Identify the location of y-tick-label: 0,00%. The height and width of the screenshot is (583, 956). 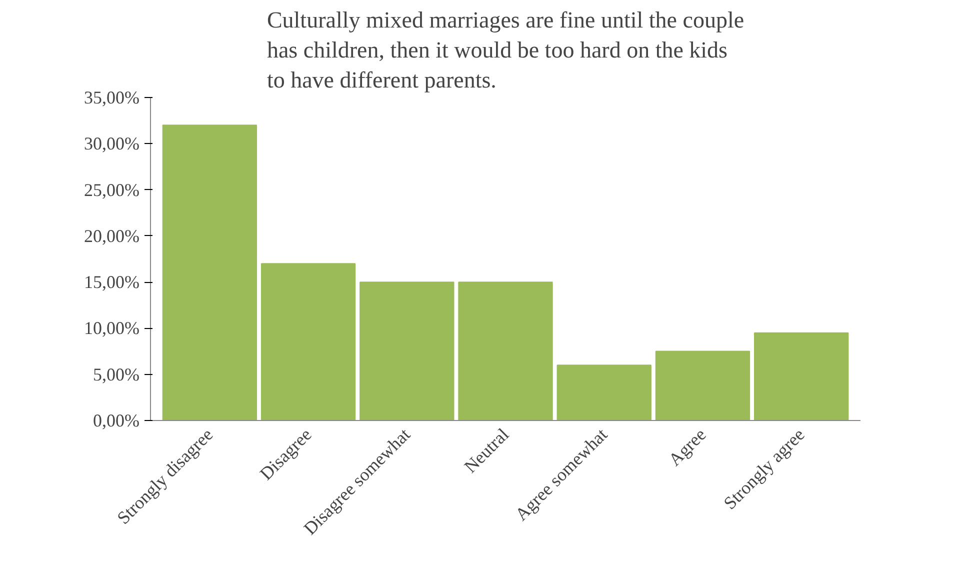
(116, 420).